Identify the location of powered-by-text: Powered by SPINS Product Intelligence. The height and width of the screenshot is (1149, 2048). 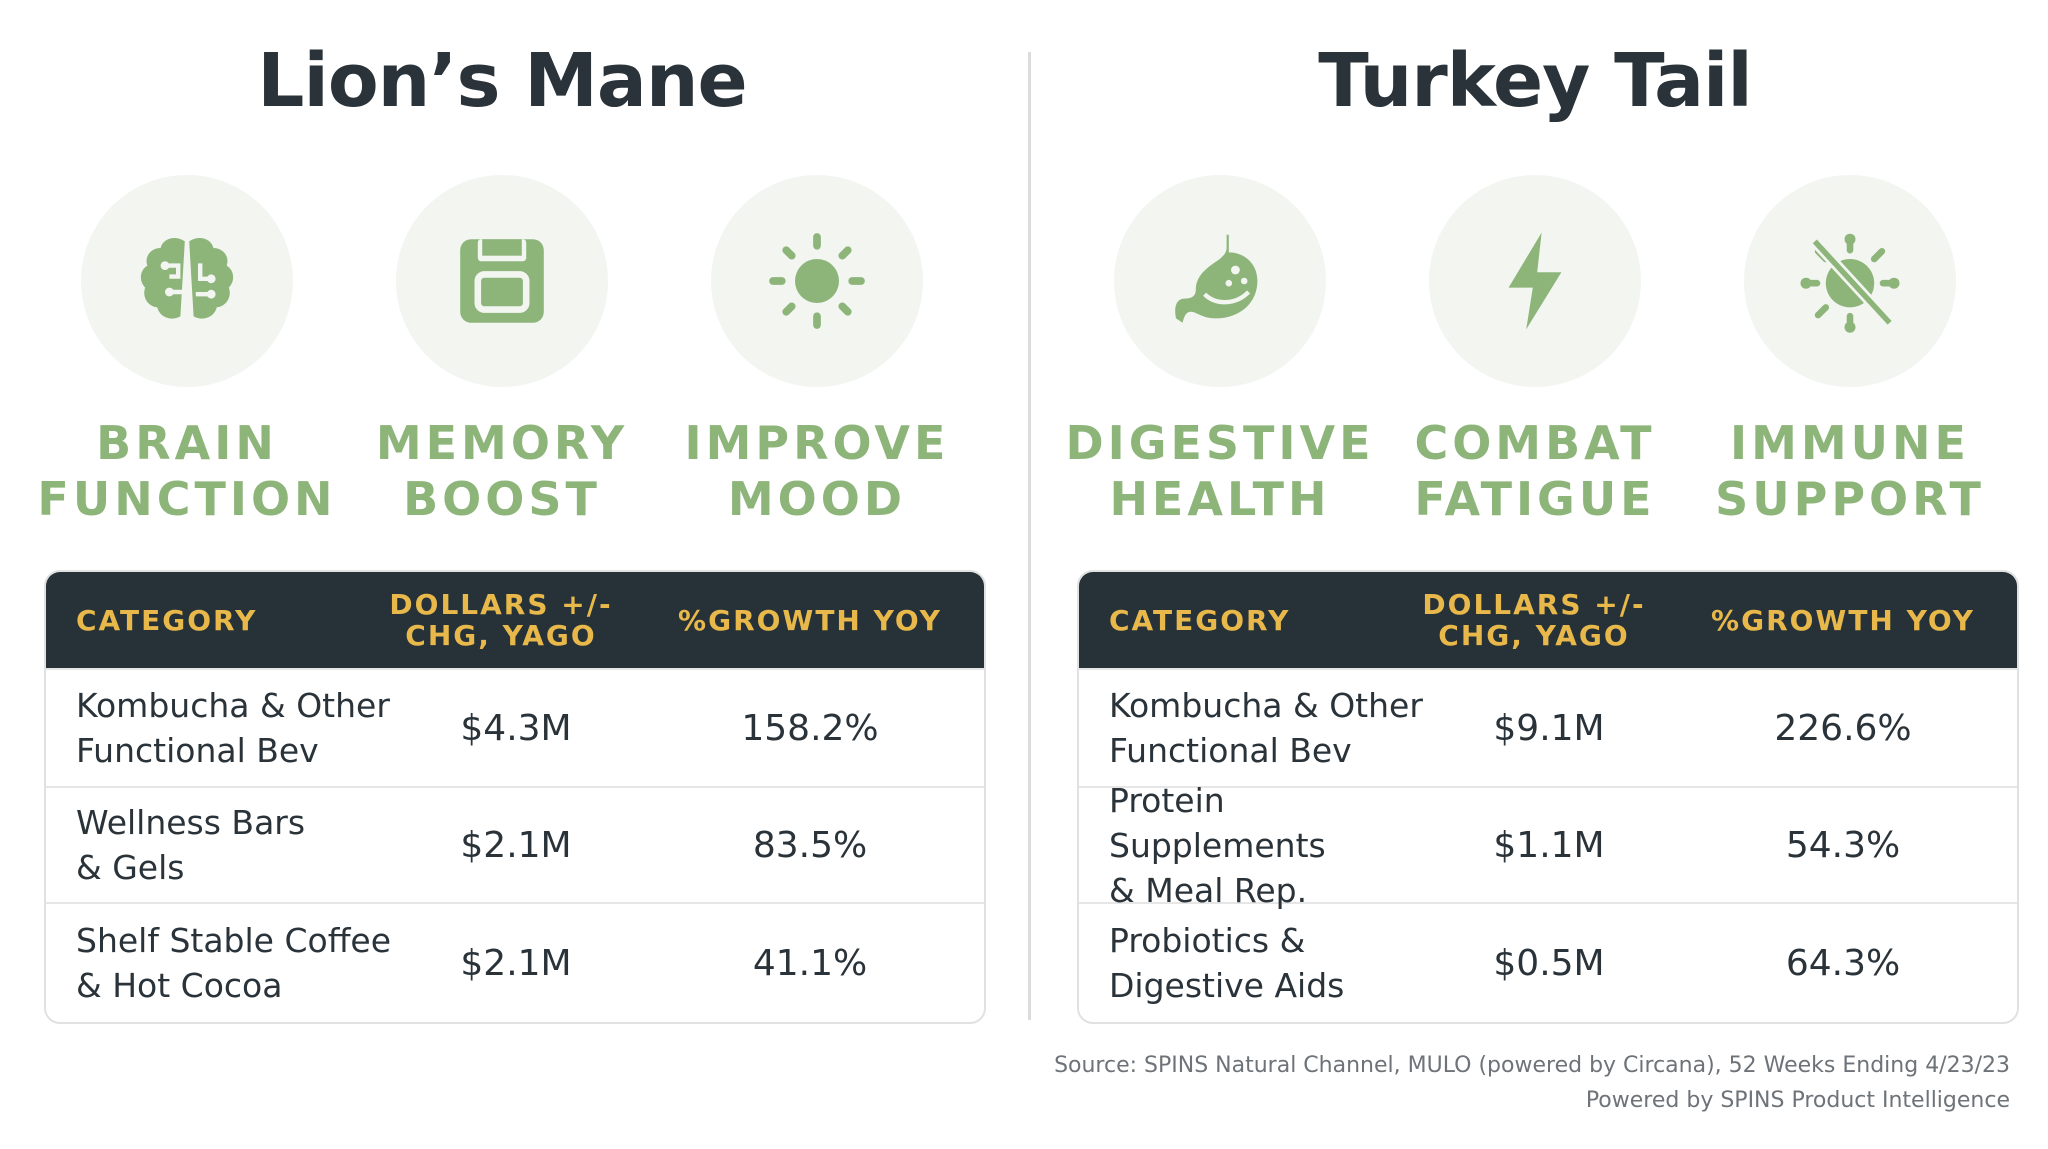
(1797, 1100).